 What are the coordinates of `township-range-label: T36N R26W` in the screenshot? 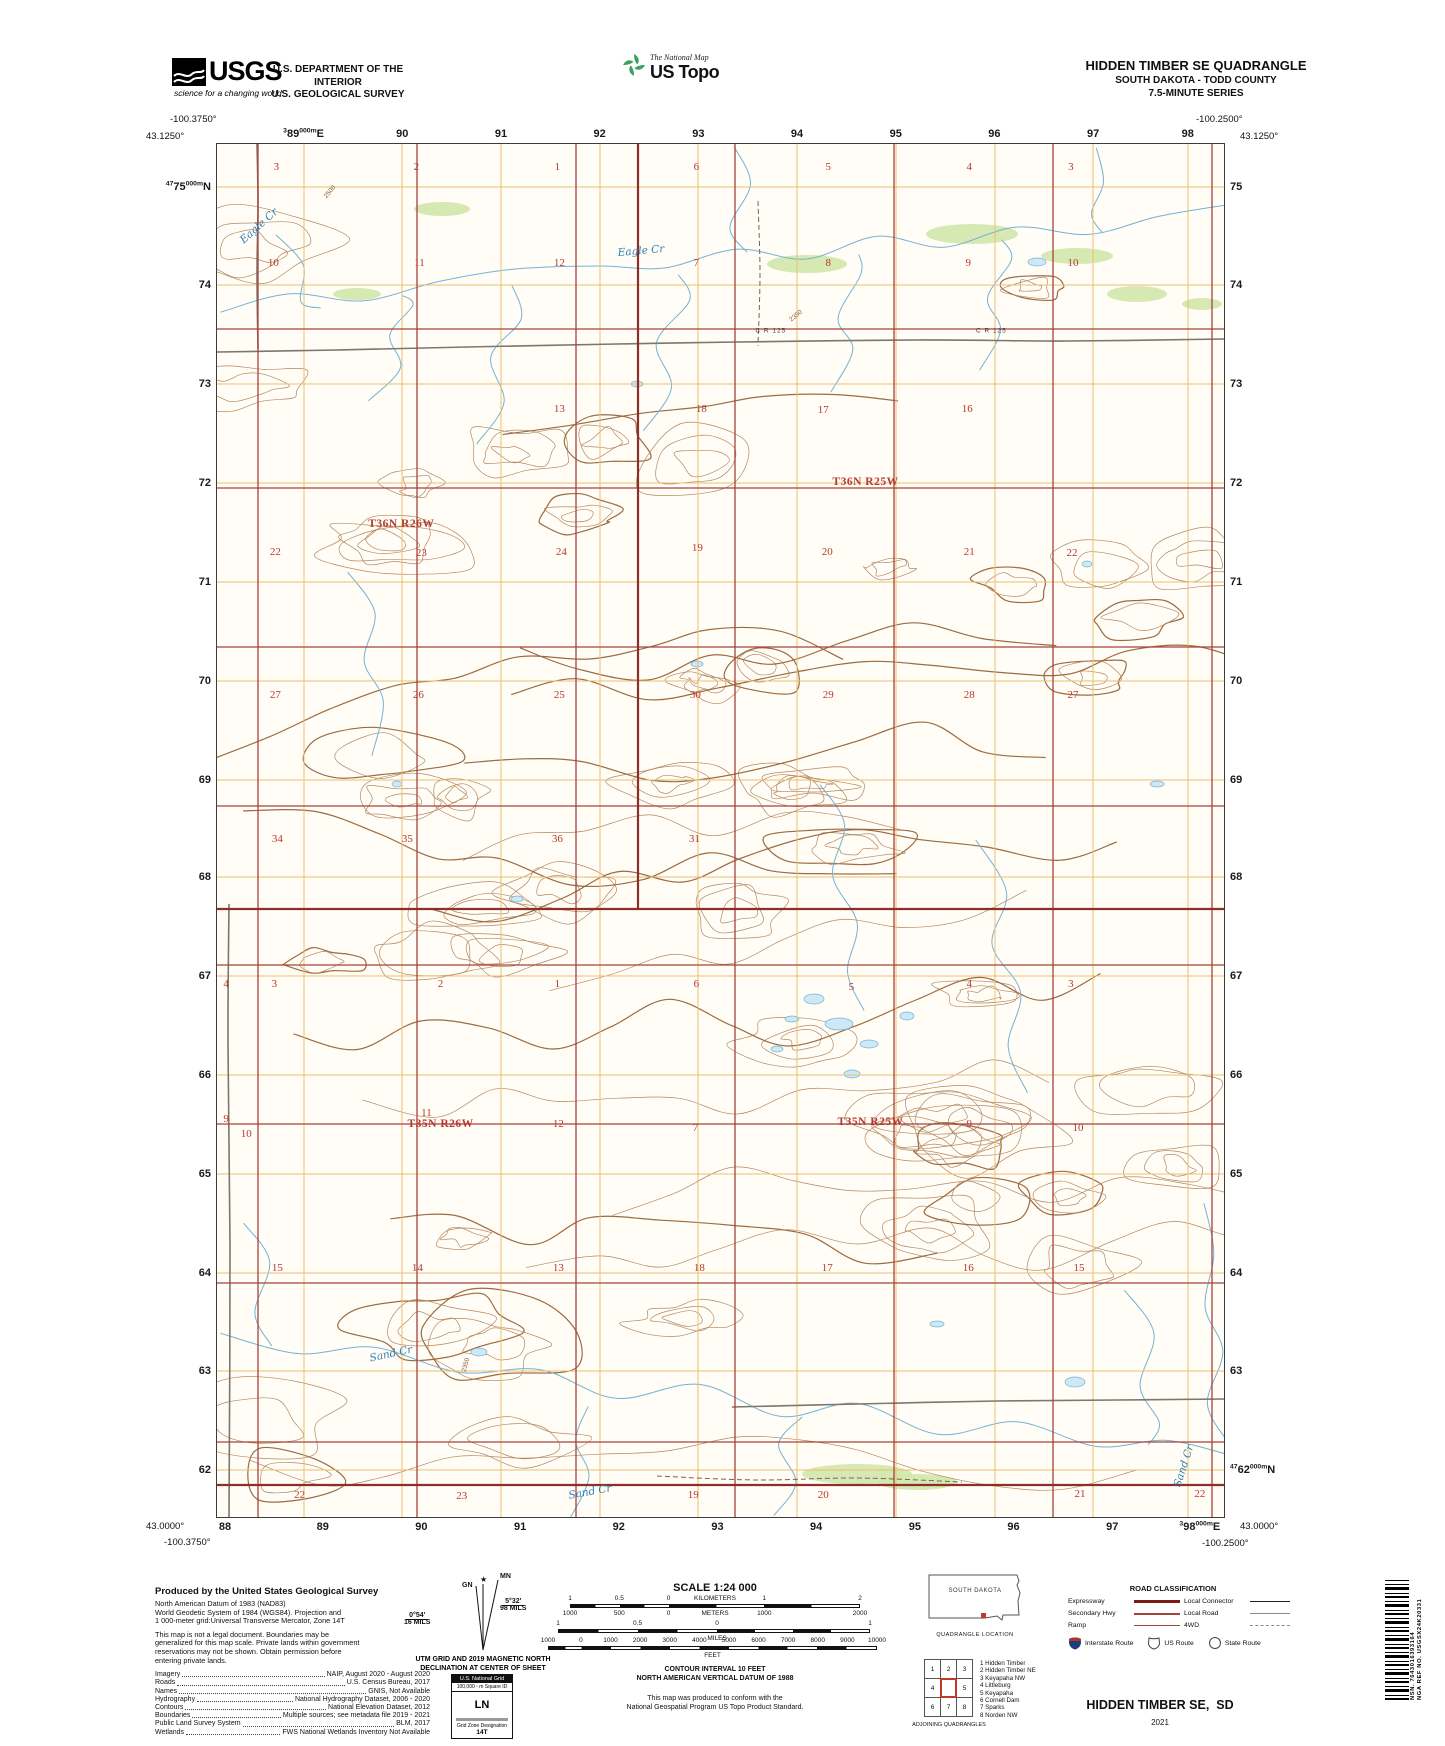 It's located at (401, 524).